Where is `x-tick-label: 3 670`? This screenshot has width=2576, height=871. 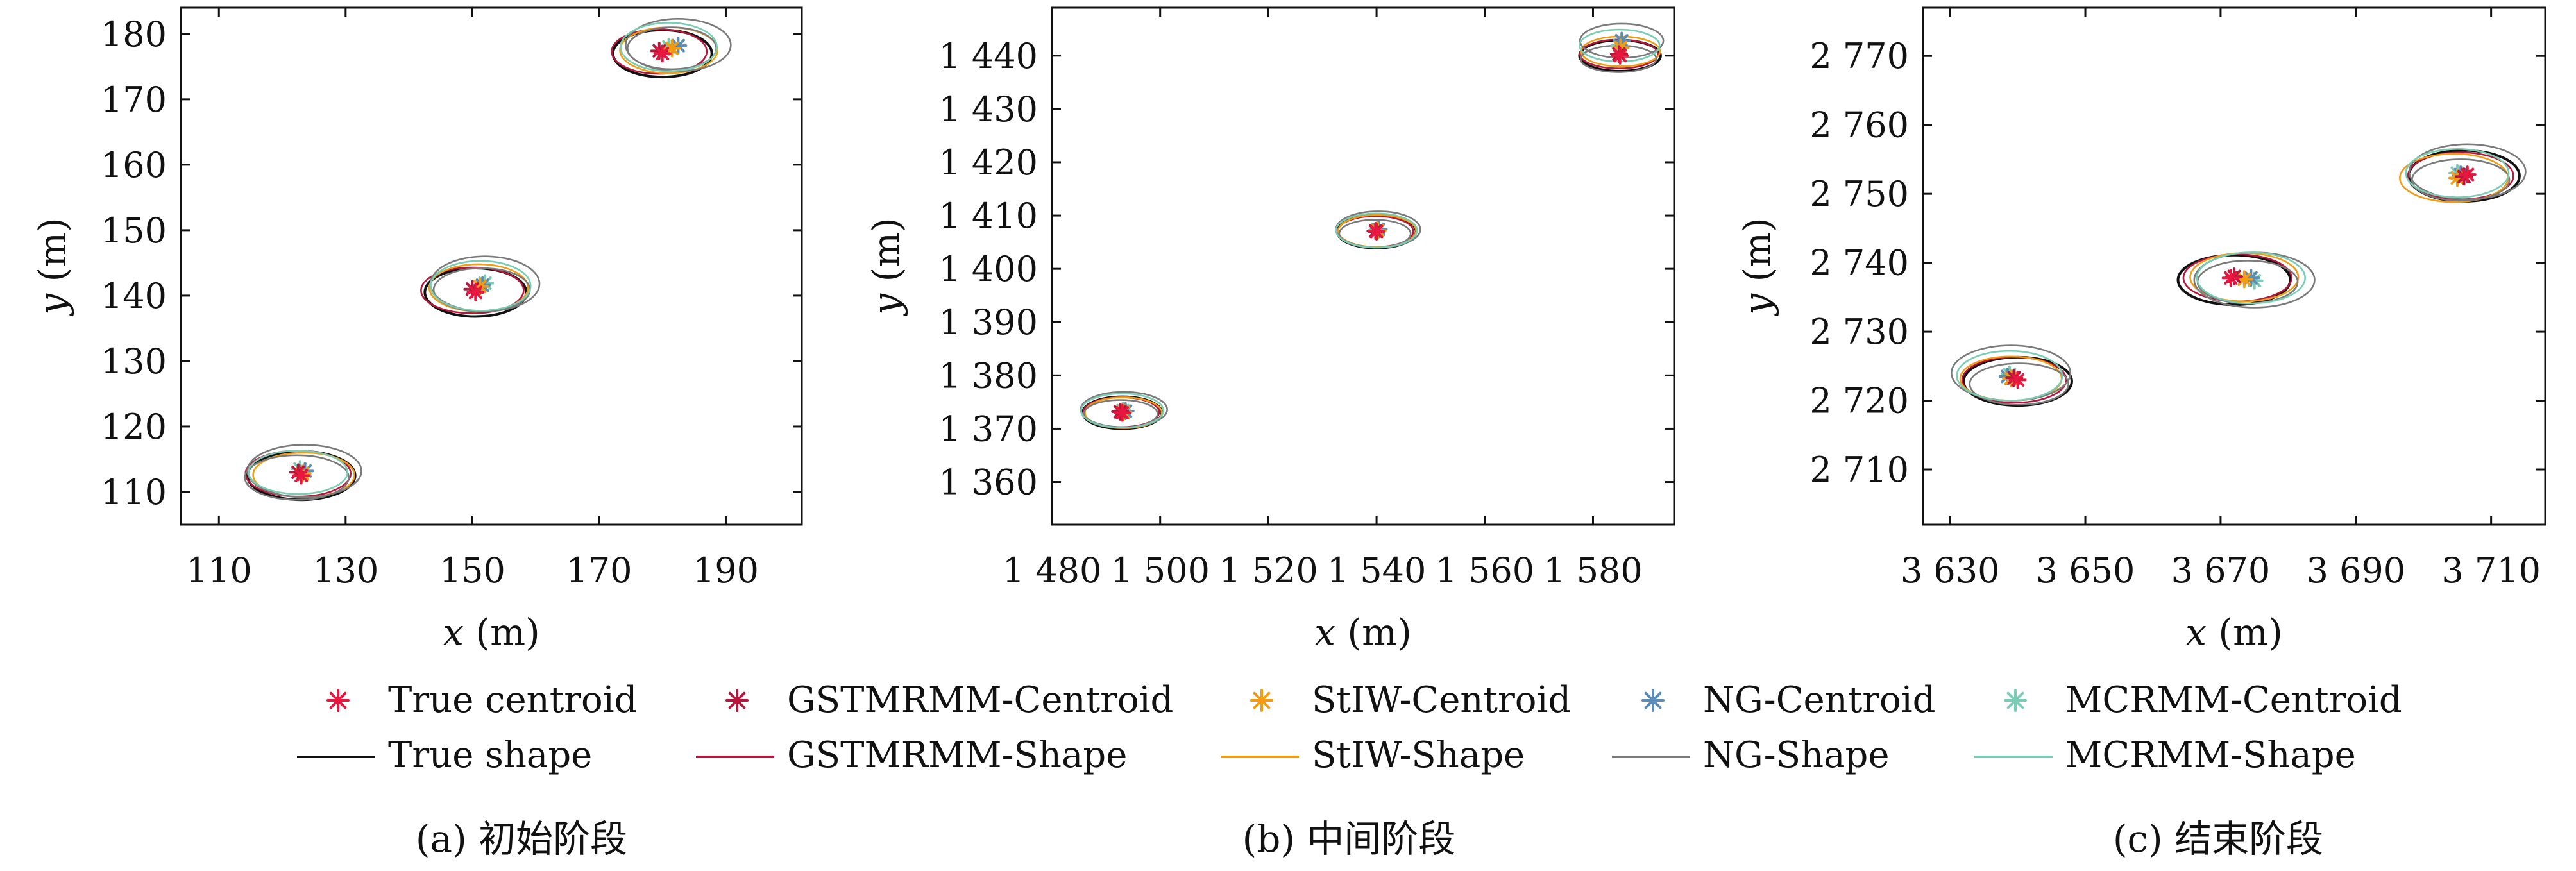
x-tick-label: 3 670 is located at coordinates (2221, 570).